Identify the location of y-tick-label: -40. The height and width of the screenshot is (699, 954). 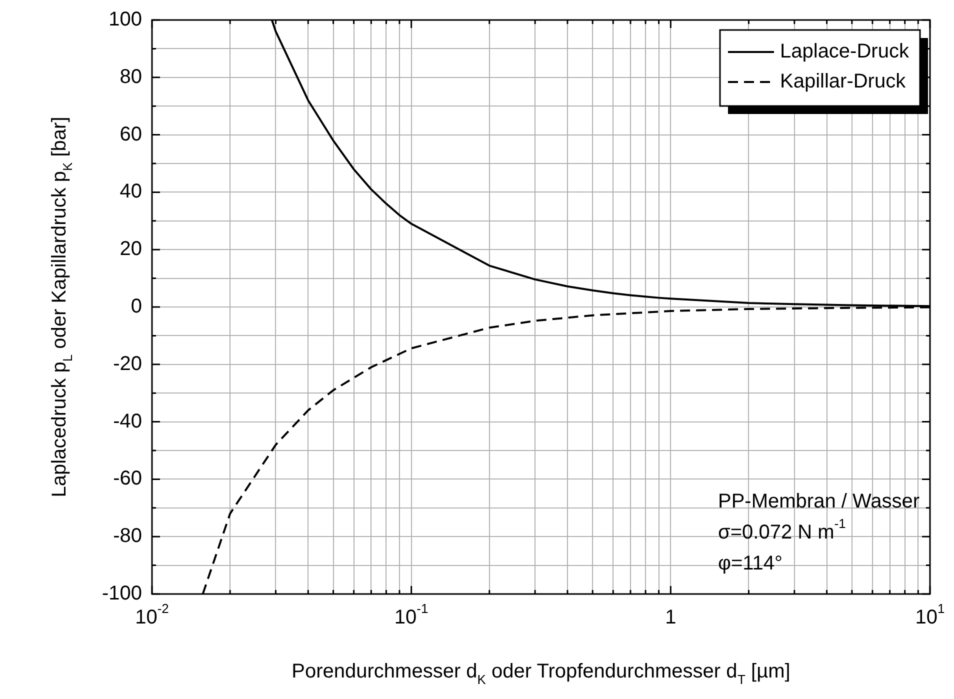
(127, 421).